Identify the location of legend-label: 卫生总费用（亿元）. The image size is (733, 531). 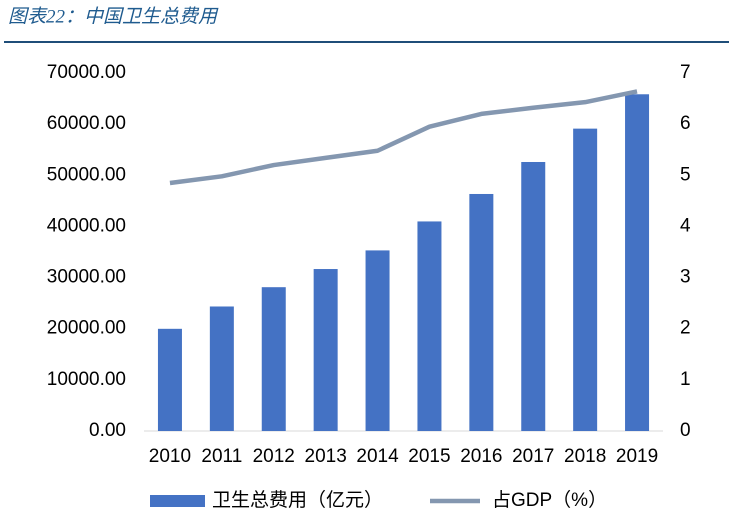
(297, 500).